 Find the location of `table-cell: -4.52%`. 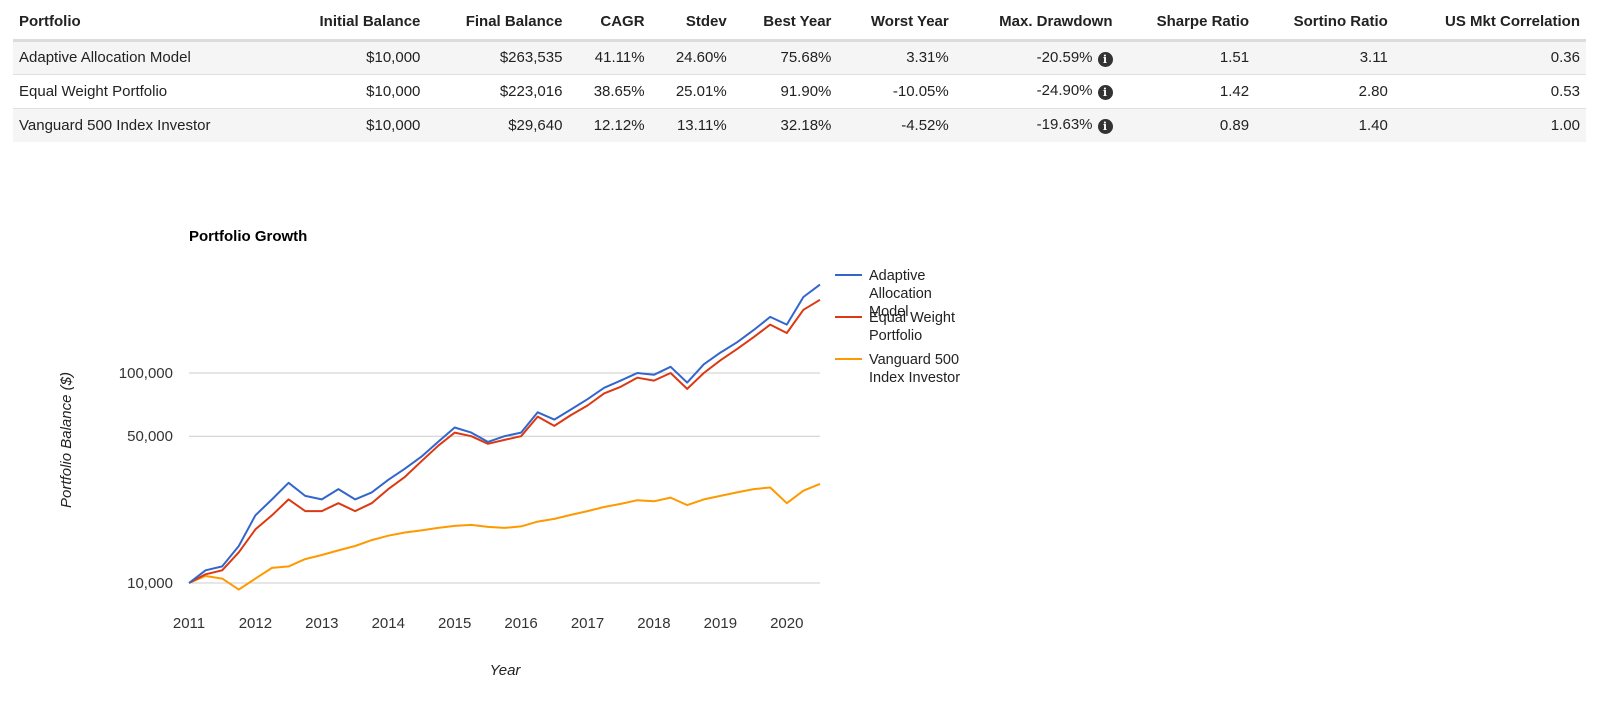

table-cell: -4.52% is located at coordinates (896, 125).